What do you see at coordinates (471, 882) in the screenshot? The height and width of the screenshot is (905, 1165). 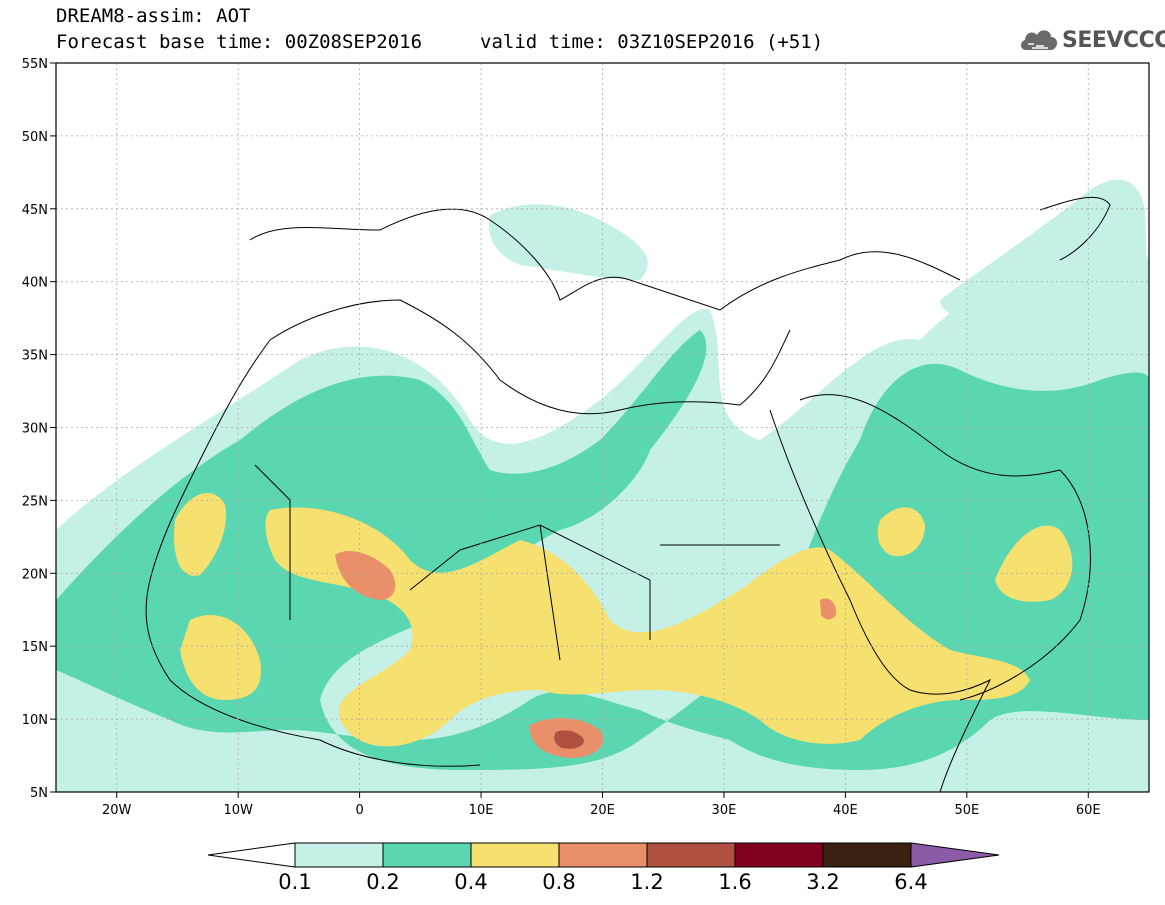 I see `colorbar-label: 0.4` at bounding box center [471, 882].